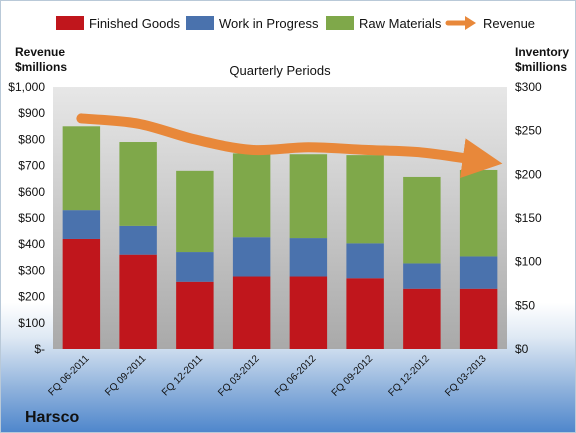 Image resolution: width=576 pixels, height=433 pixels. Describe the element at coordinates (542, 52) in the screenshot. I see `right-axis-label-line1: Inventory` at that location.